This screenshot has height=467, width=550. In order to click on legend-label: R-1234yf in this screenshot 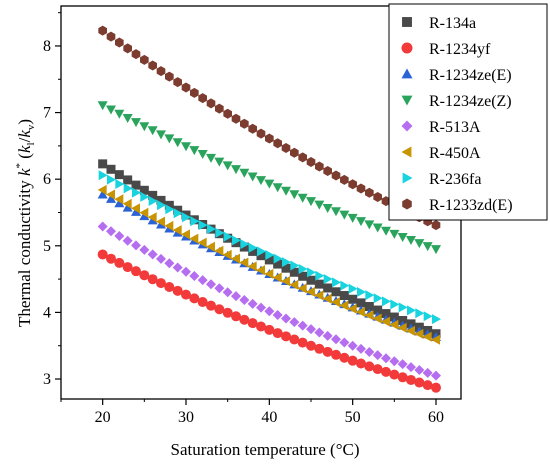, I will do `click(460, 49)`.